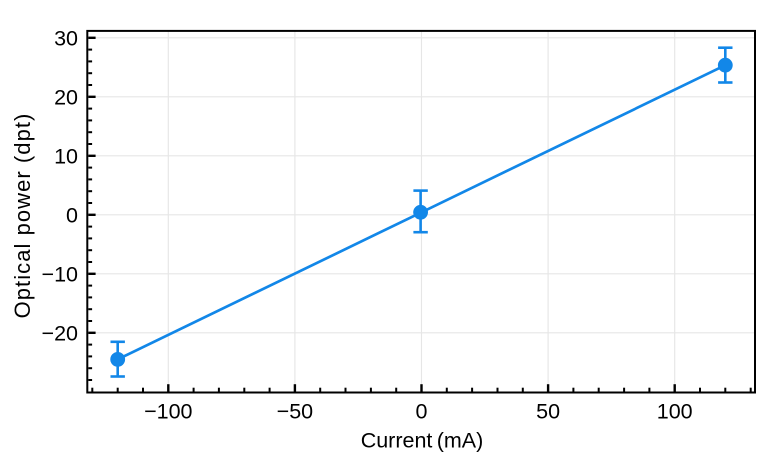 This screenshot has width=782, height=458. I want to click on svg-text: Current (mA), so click(422, 441).